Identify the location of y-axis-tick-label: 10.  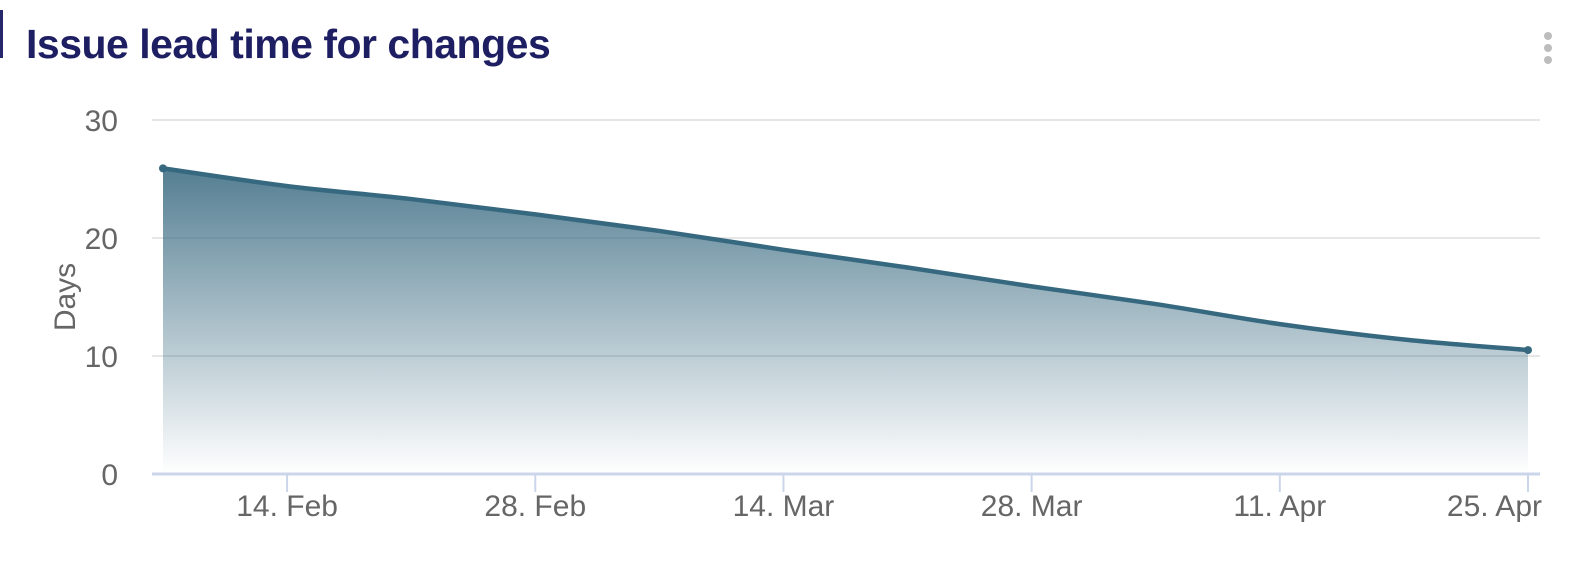
(101, 357).